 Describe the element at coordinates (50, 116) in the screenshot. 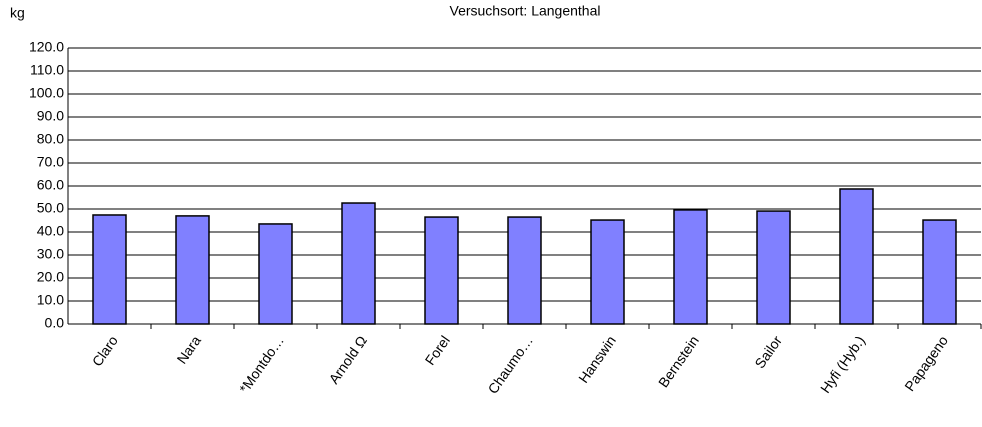

I see `y-tick-label: 90.0` at that location.